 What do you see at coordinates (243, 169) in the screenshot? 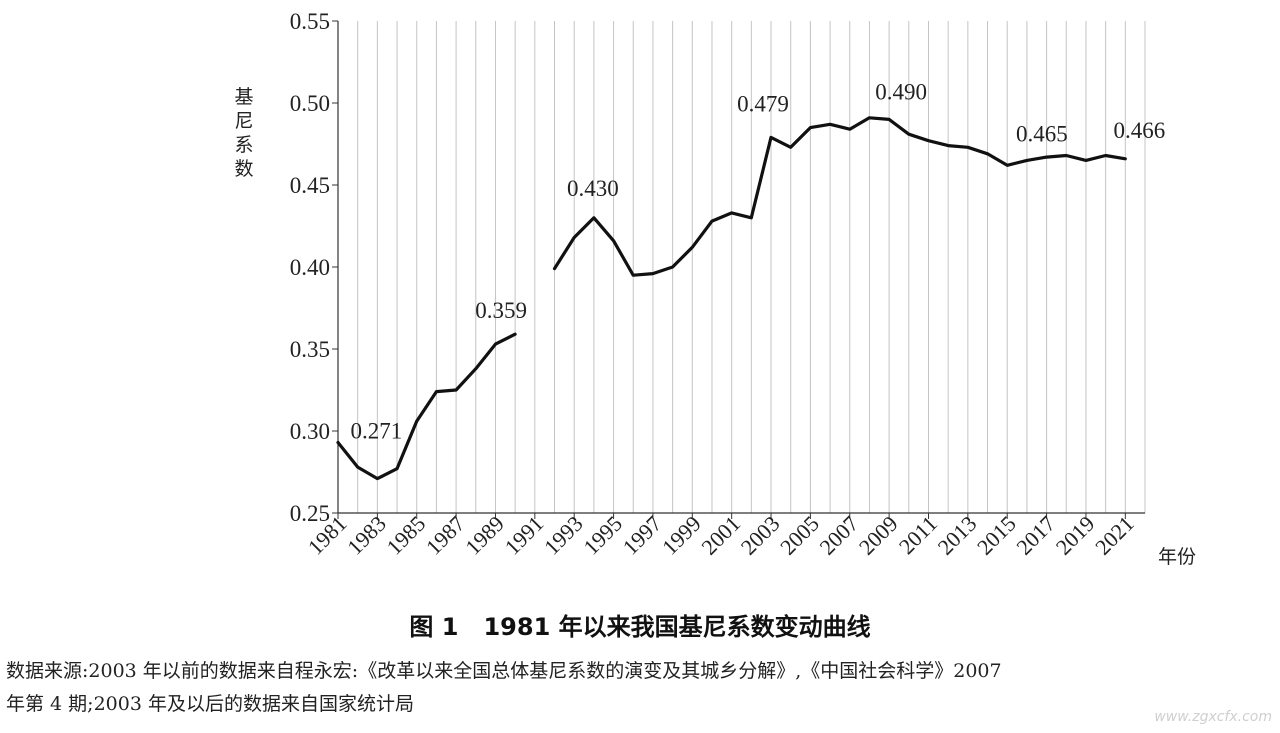
I see `y-axis-label-char: 数` at bounding box center [243, 169].